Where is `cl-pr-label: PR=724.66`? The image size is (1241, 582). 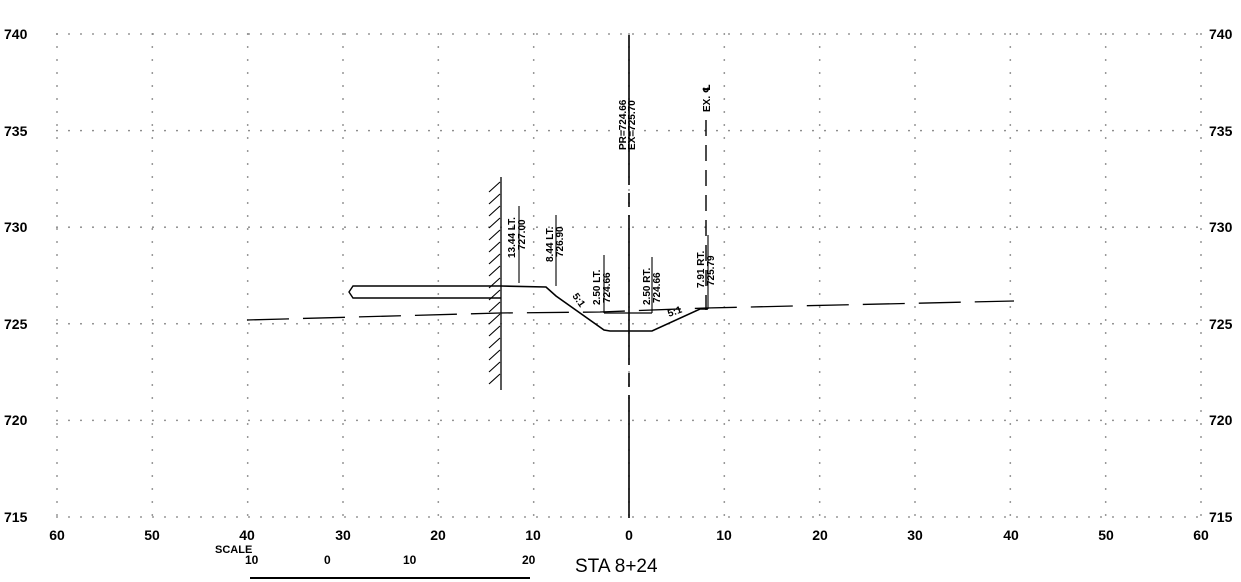
cl-pr-label: PR=724.66 is located at coordinates (623, 124).